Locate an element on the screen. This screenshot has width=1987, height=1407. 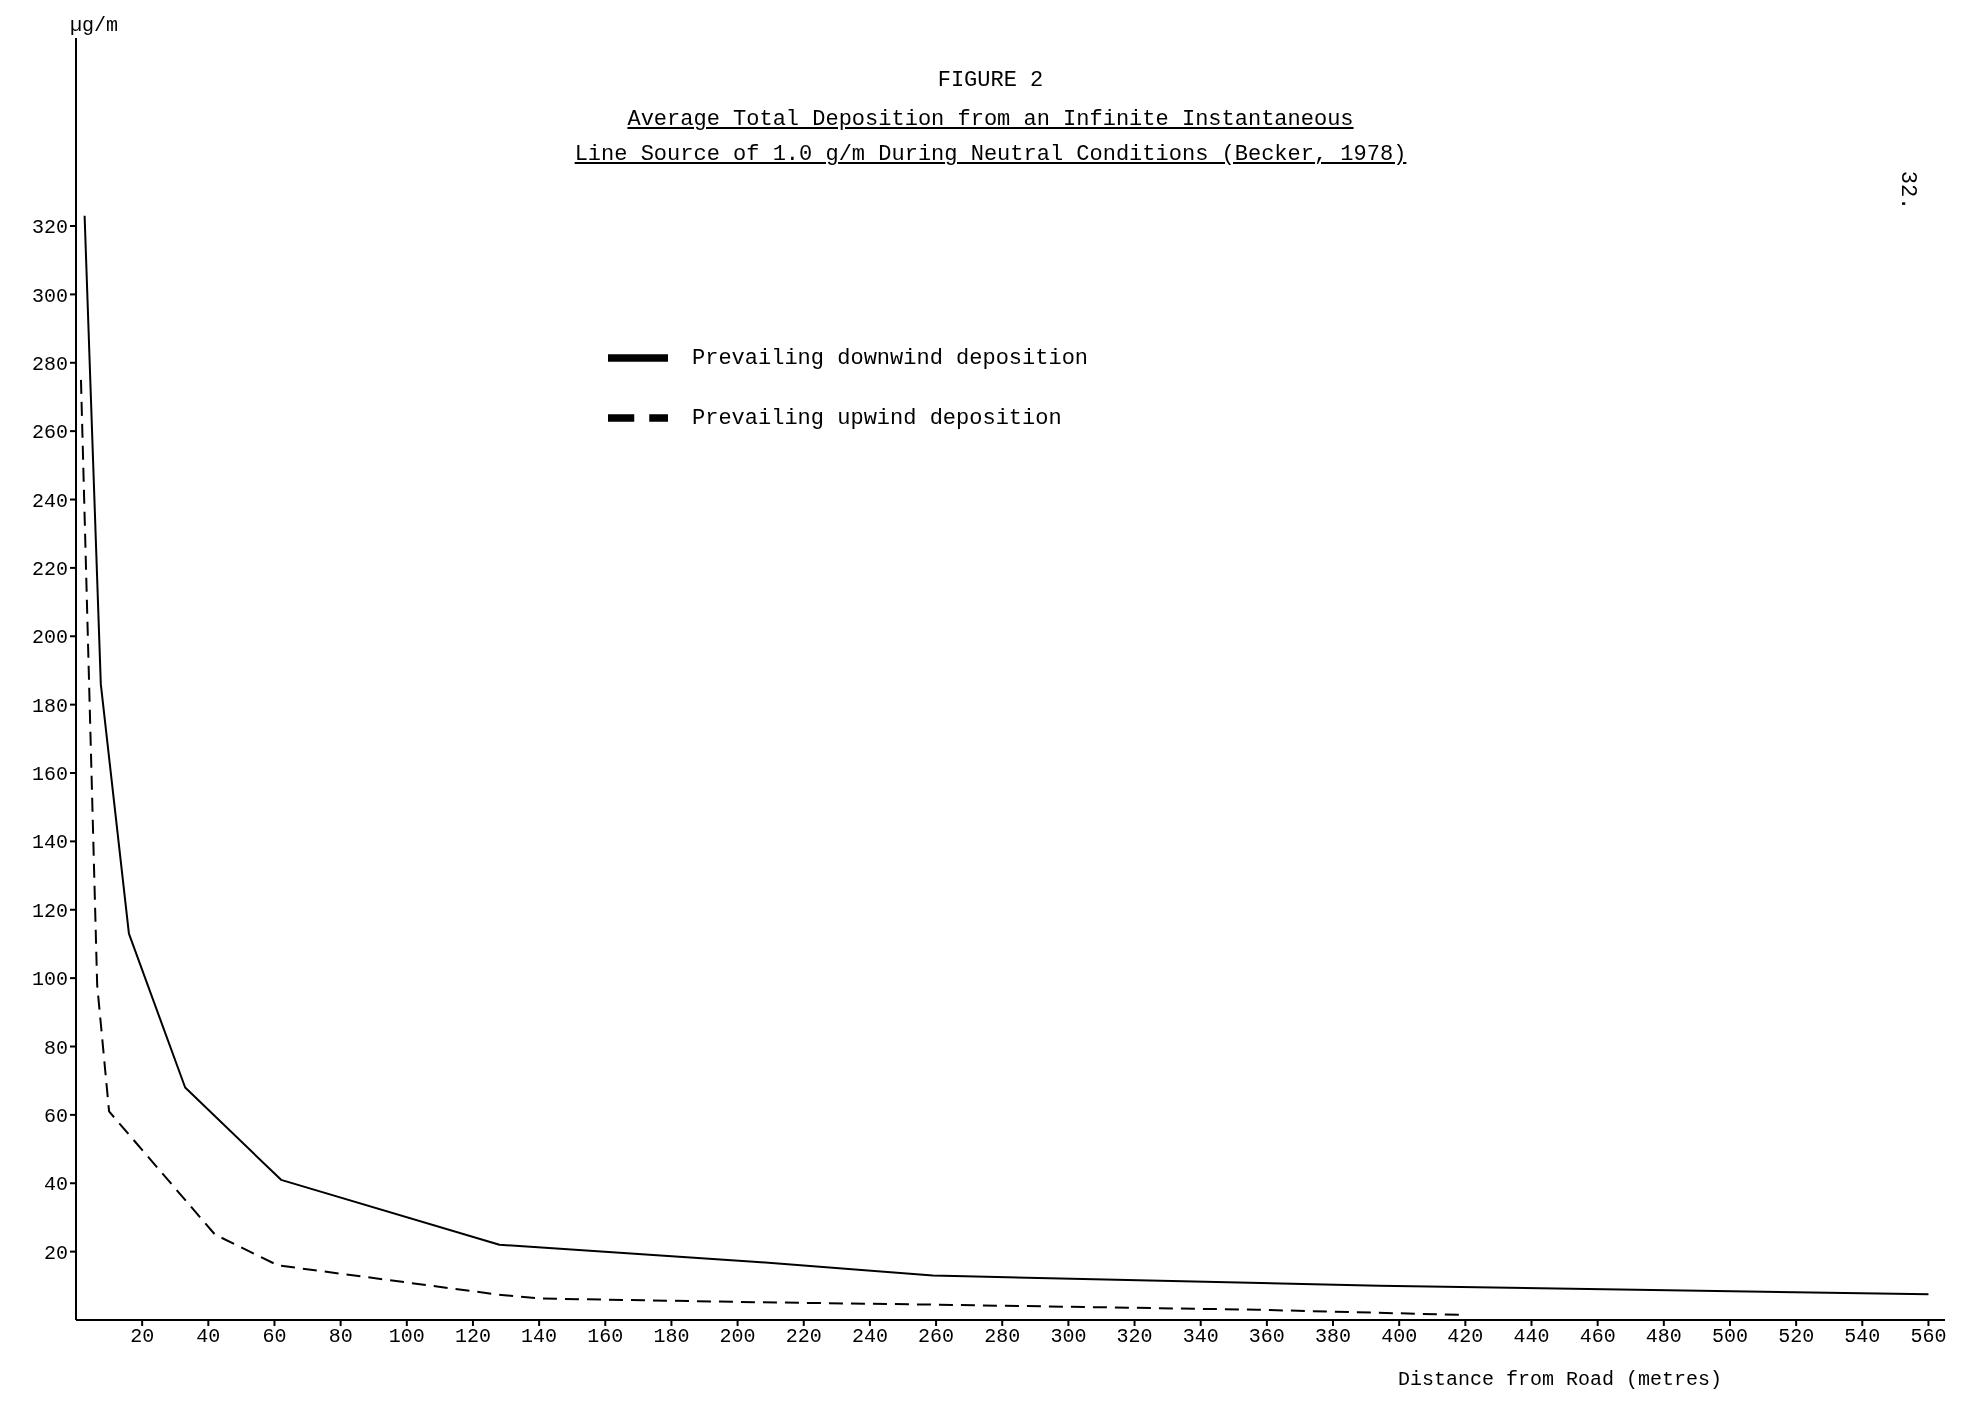
y-tick-label: 220 is located at coordinates (49, 569).